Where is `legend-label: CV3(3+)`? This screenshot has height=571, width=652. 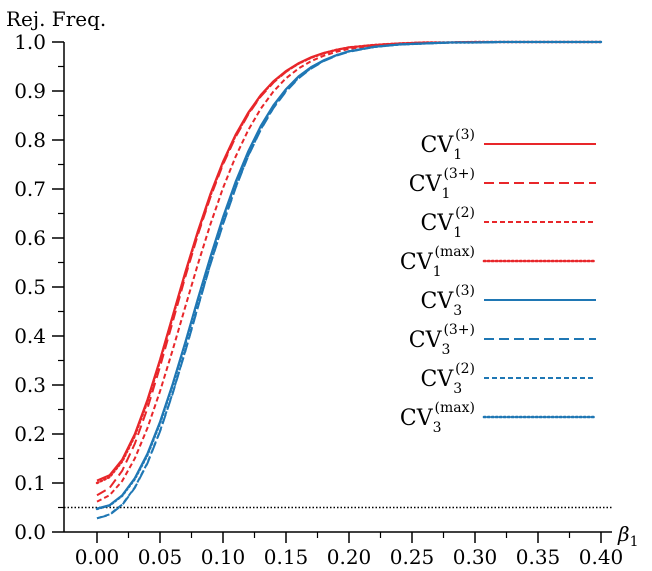 legend-label: CV3(3+) is located at coordinates (442, 340).